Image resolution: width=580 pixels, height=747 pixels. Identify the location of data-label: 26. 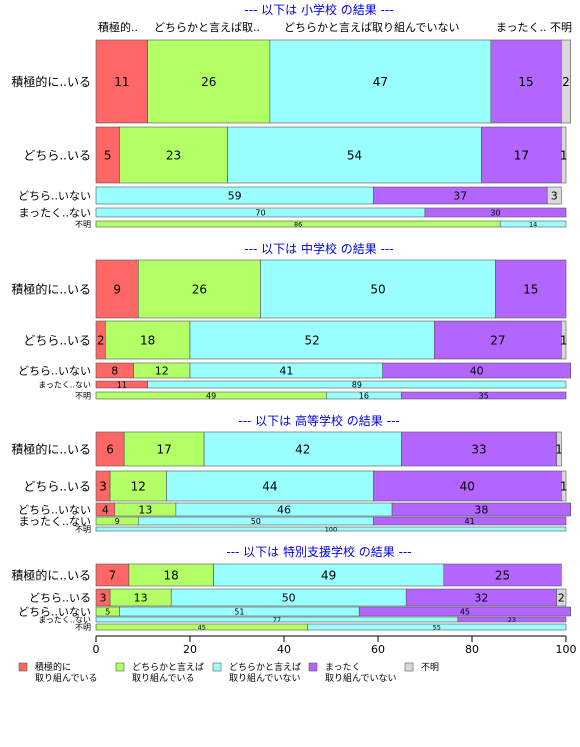
(199, 289).